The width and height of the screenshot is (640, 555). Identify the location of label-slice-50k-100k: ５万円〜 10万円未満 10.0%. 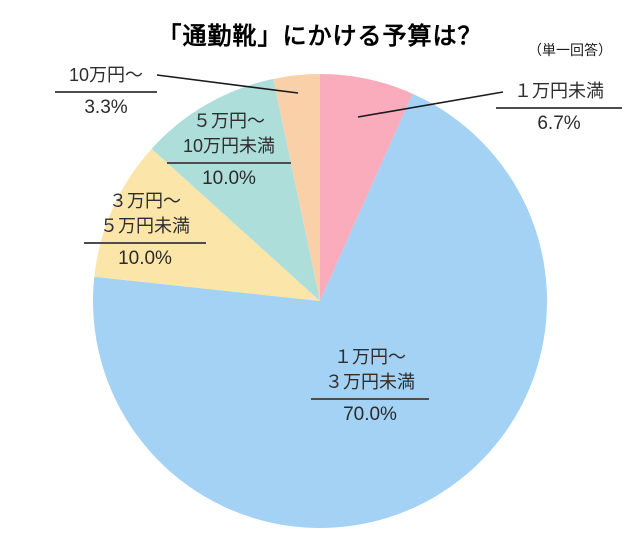
(229, 149).